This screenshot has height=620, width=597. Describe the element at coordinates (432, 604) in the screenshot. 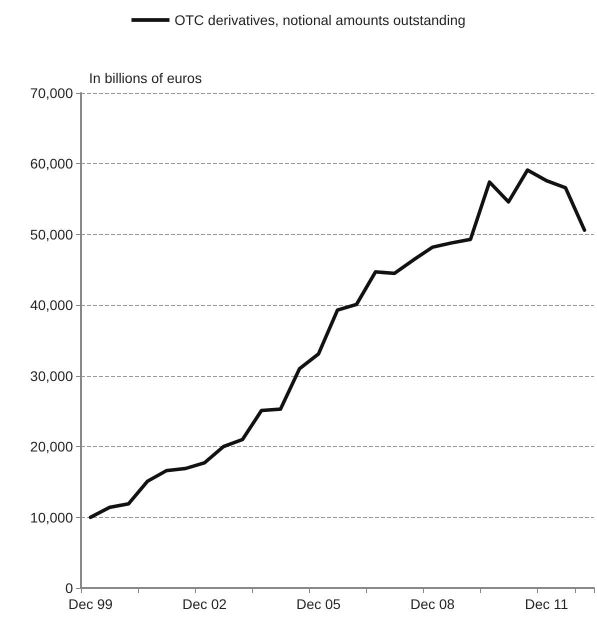

I see `x-tick-label: Dec 08` at that location.